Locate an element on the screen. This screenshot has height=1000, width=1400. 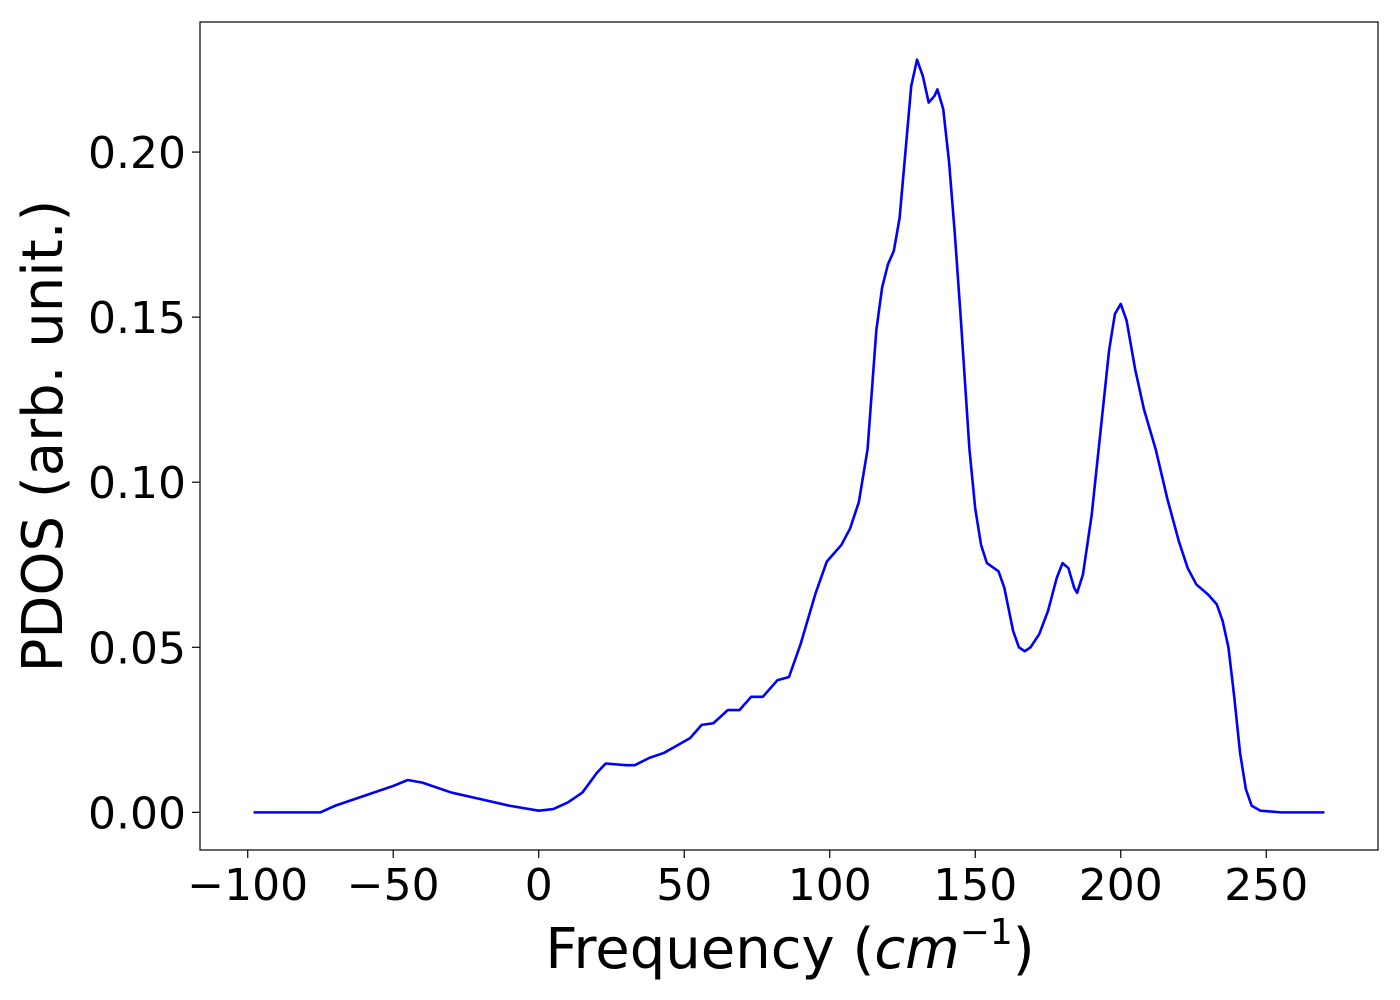
x-label-sup: −1 is located at coordinates (986, 932).